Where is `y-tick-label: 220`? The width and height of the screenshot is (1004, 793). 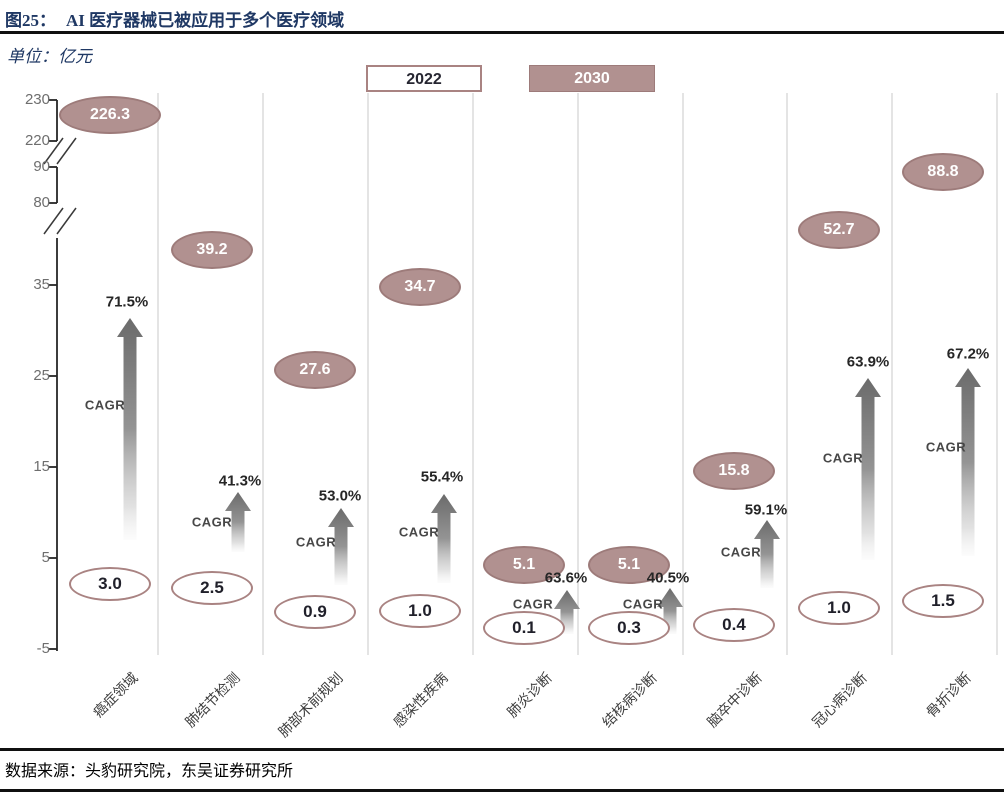
y-tick-label: 220 is located at coordinates (37, 140).